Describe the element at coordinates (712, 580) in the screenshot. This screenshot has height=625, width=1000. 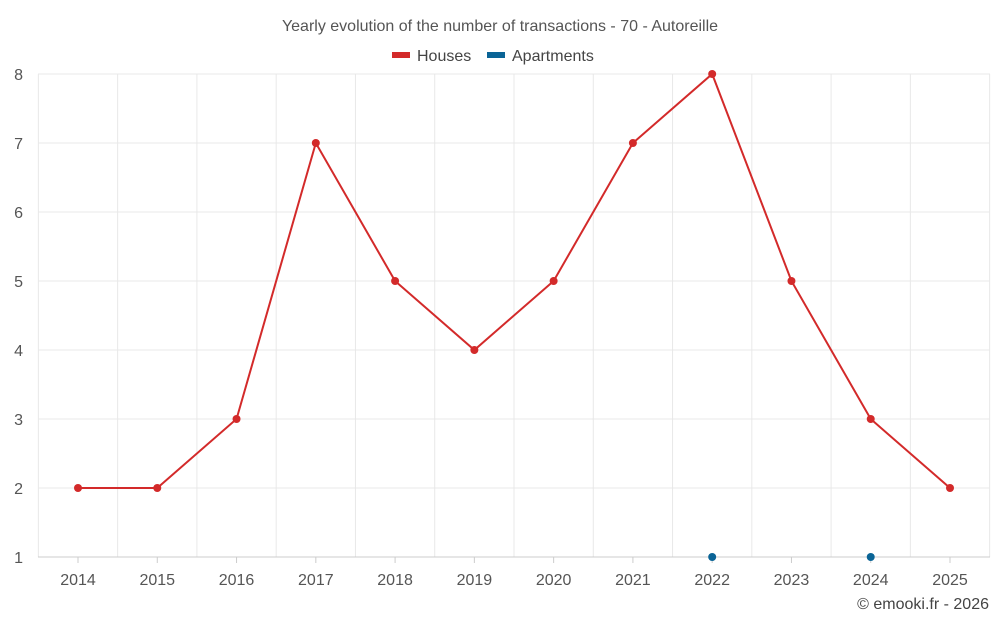
I see `x-tick-label: 2022` at that location.